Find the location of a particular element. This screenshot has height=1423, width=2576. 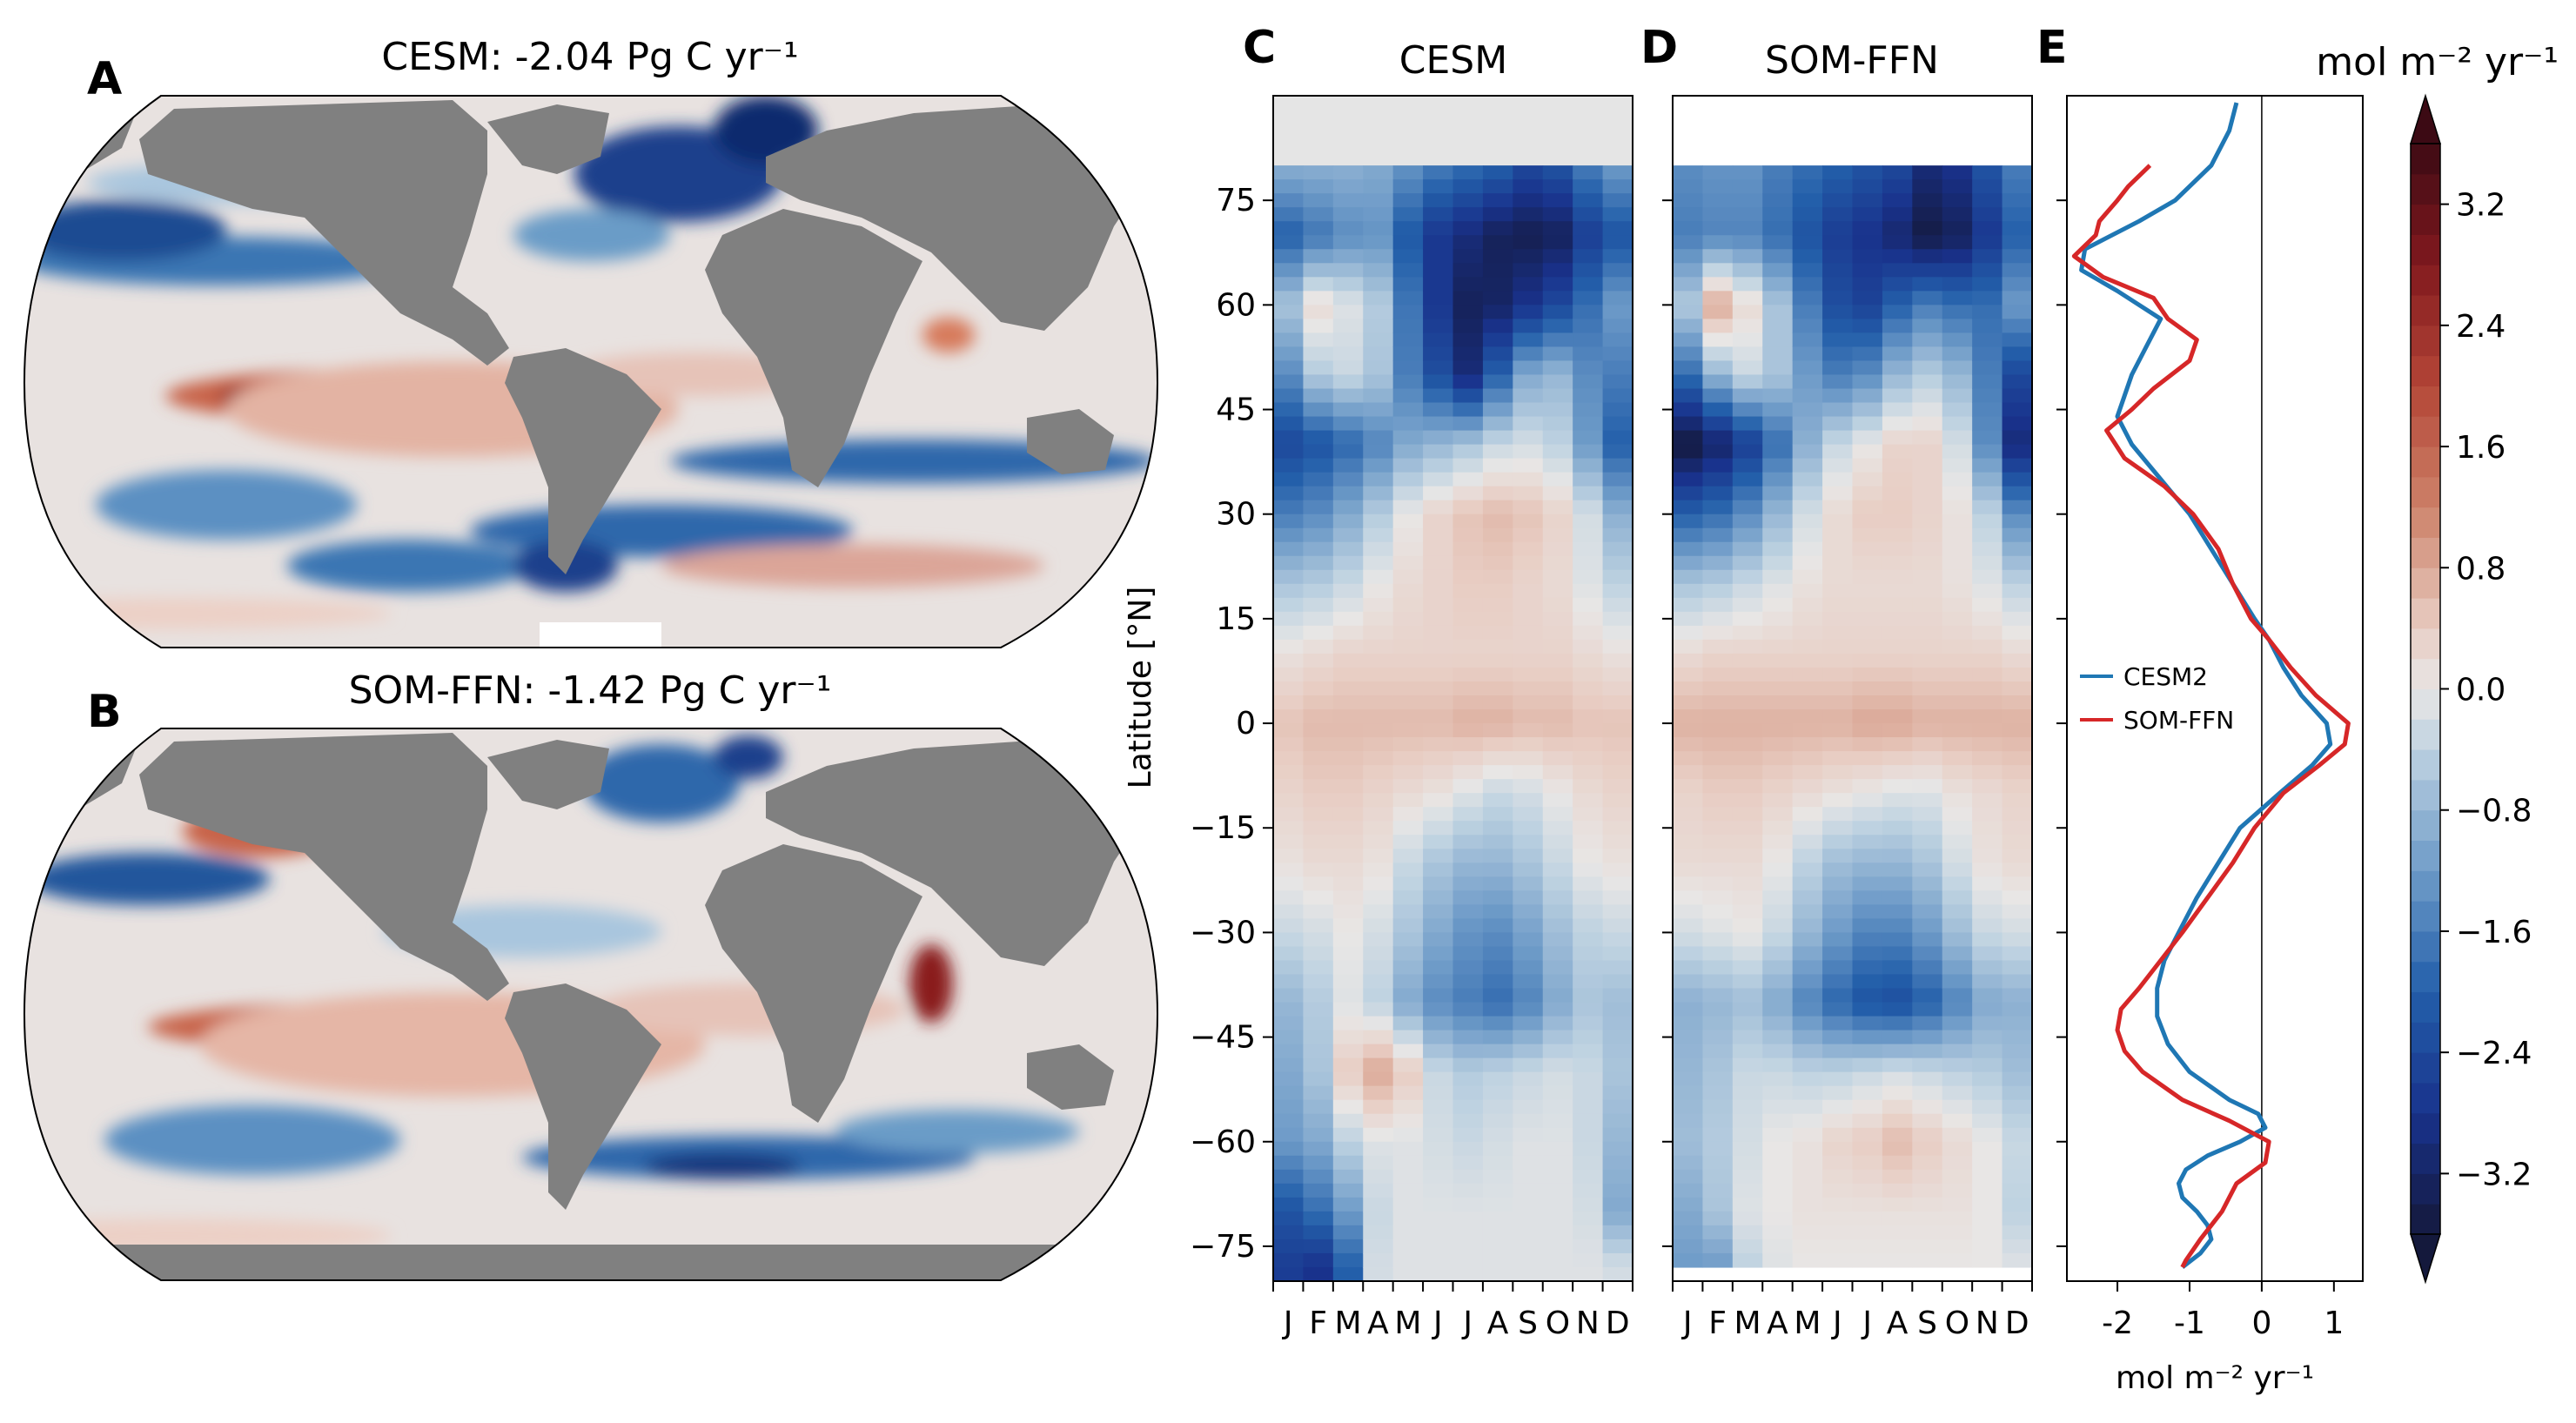

x-tick-label: S is located at coordinates (1927, 1324).